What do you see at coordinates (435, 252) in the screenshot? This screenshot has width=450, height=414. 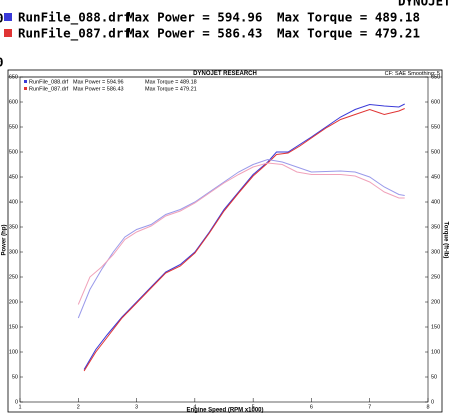 I see `y2-tick-label: 300` at bounding box center [435, 252].